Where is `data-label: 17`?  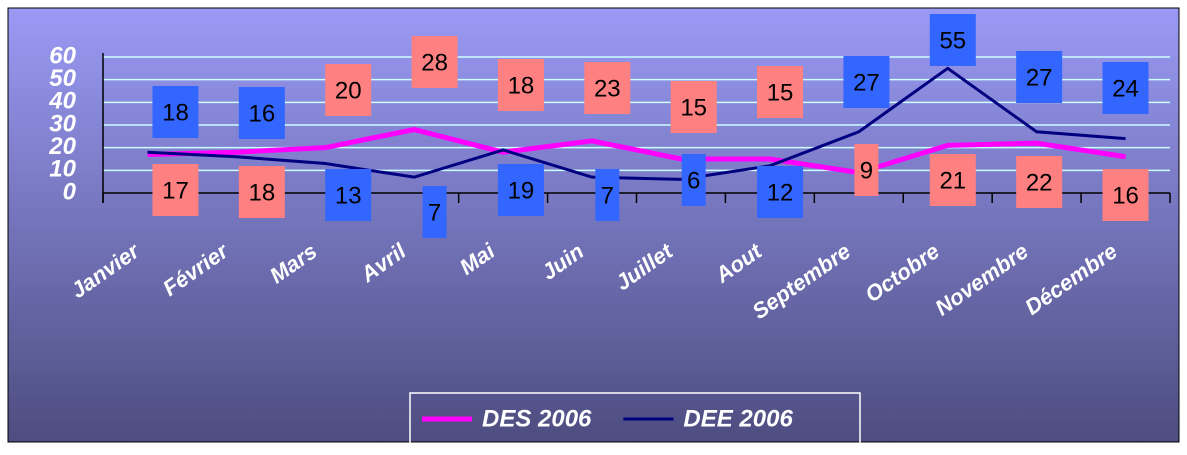
data-label: 17 is located at coordinates (175, 190).